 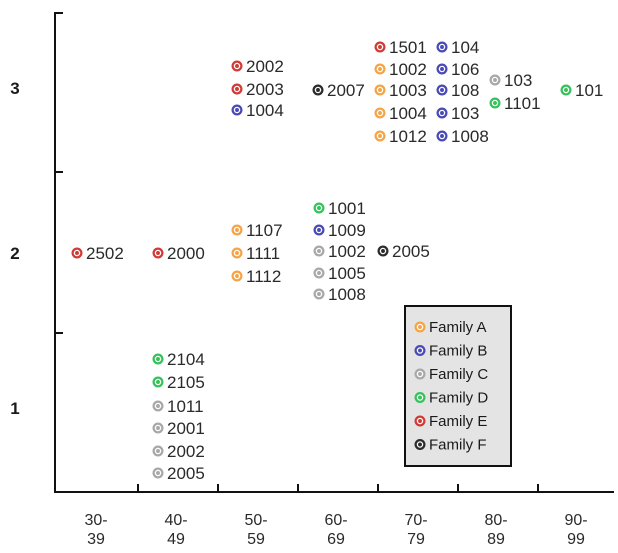 I want to click on data-point: 2001, so click(x=178, y=428).